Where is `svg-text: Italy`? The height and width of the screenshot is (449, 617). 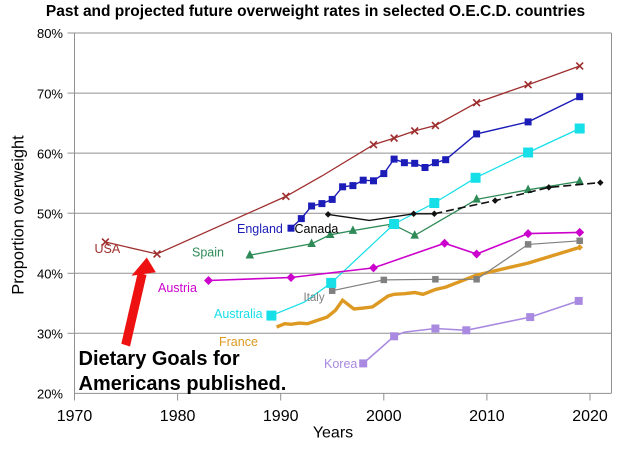
svg-text: Italy is located at coordinates (314, 298).